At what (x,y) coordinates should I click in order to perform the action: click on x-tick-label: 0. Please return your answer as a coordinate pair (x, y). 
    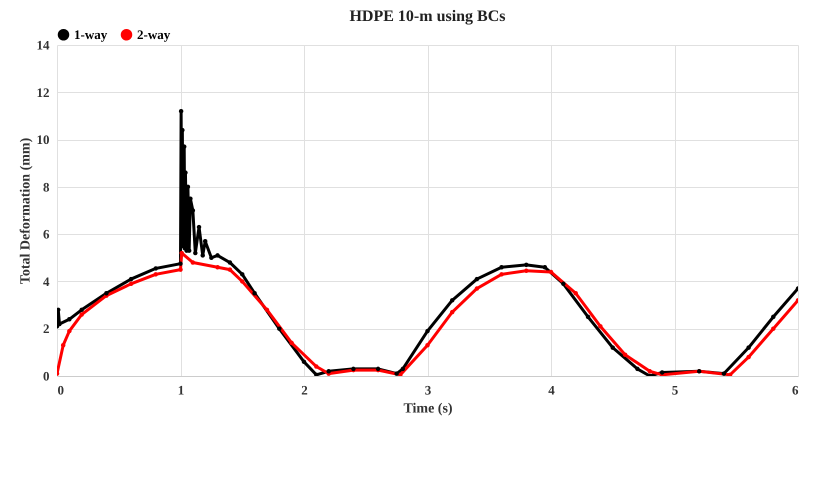
    Looking at the image, I should click on (61, 390).